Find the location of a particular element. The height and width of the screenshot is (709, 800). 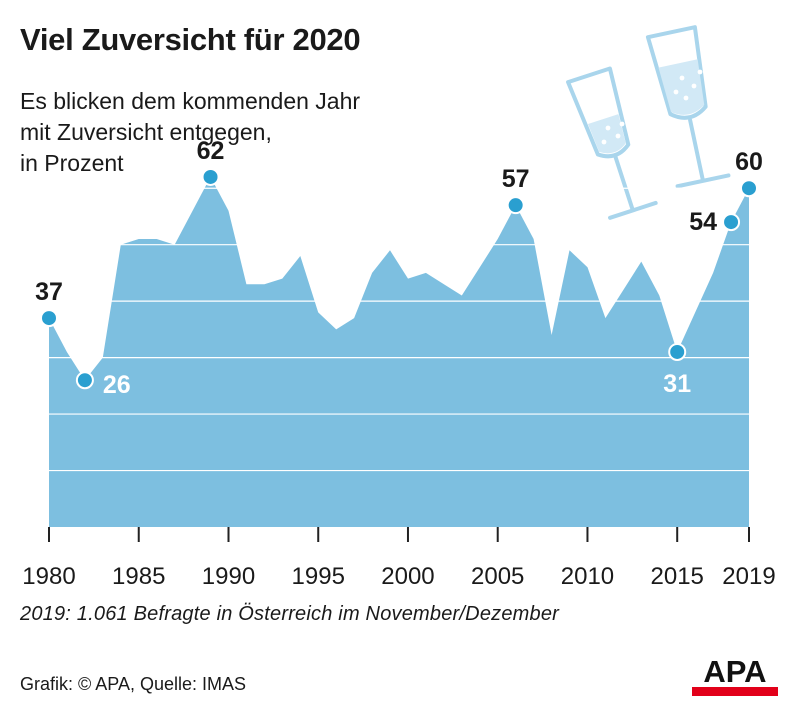

data-label: 37 is located at coordinates (49, 292).